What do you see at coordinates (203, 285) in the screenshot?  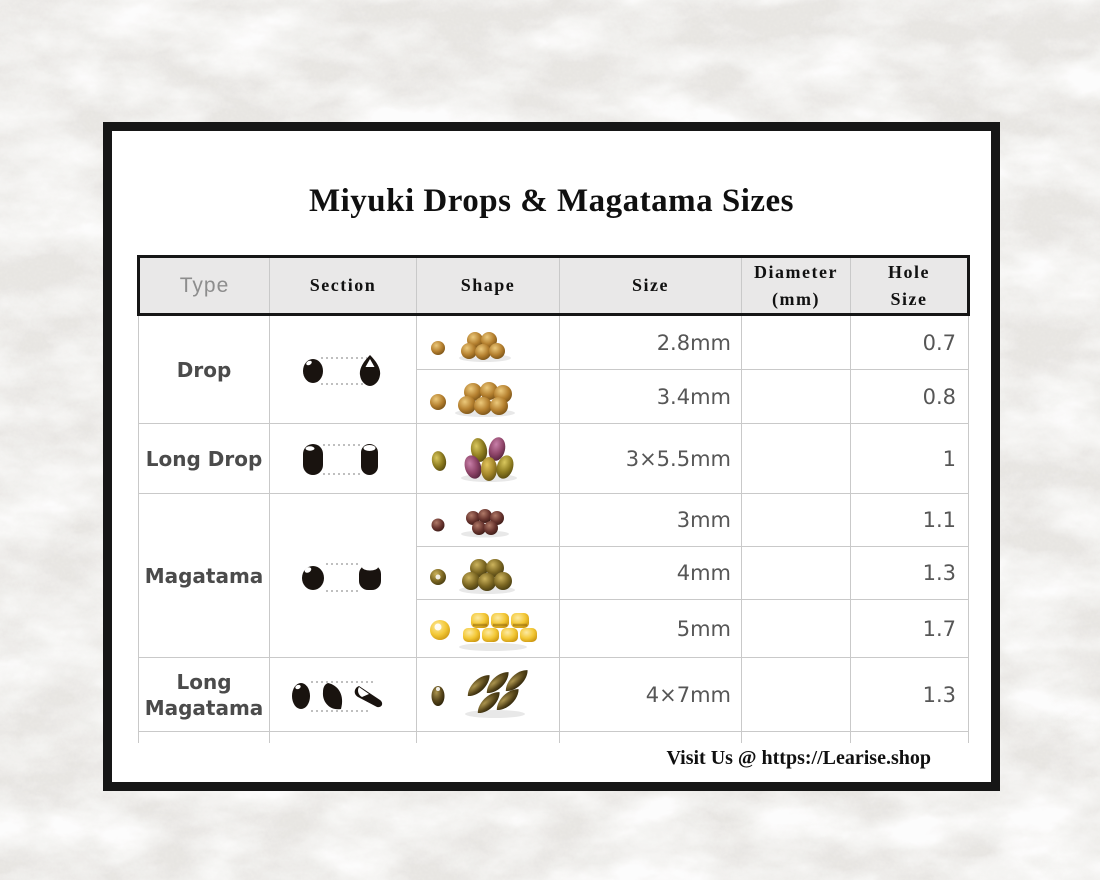 I see `column-header-type: Type` at bounding box center [203, 285].